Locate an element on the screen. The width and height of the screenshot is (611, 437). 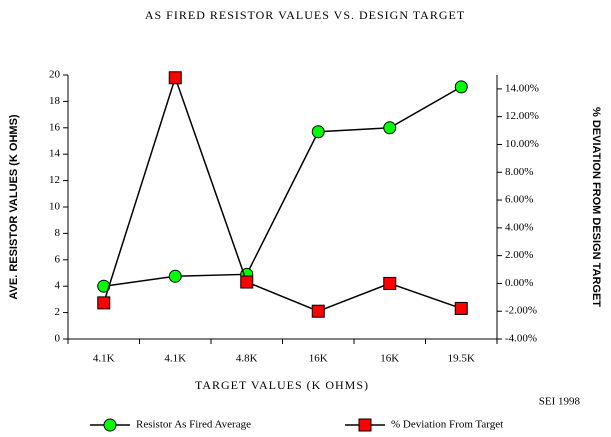
y2-tick-label: 10.00% is located at coordinates (522, 144).